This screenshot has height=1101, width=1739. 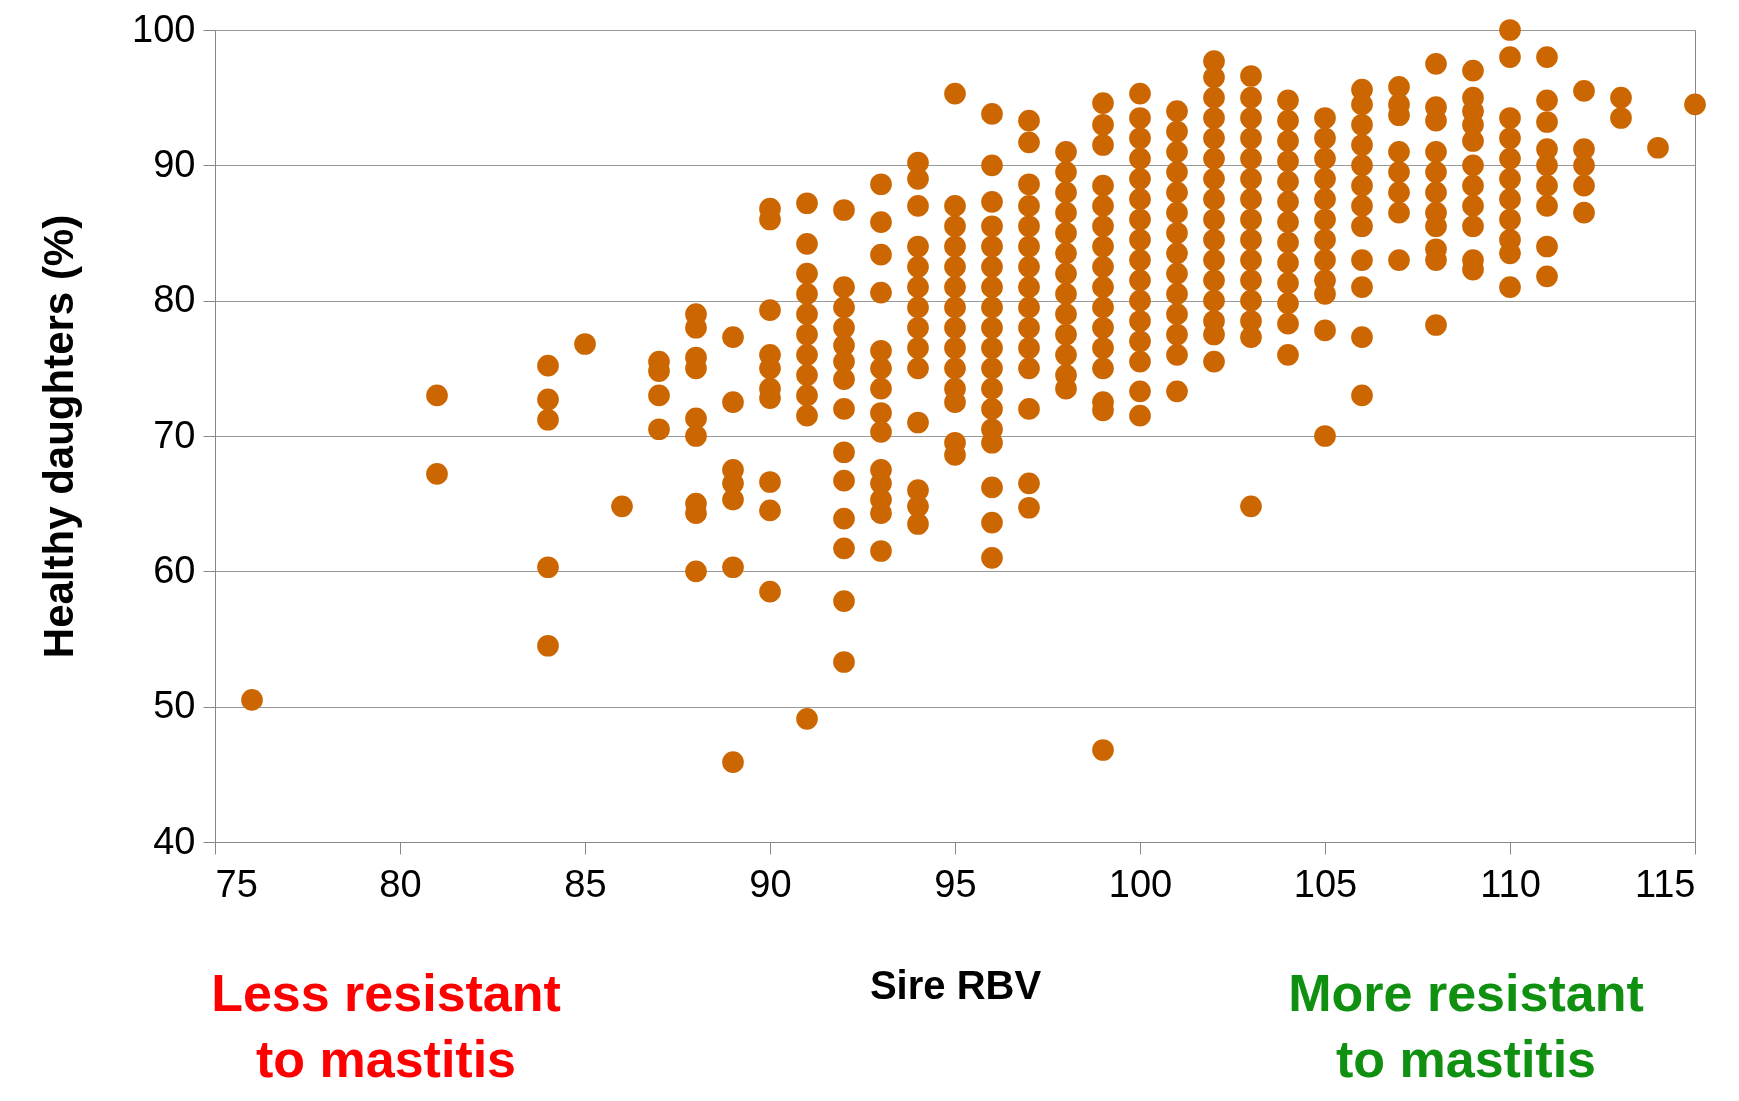 What do you see at coordinates (770, 883) in the screenshot?
I see `x-tick-label: 90` at bounding box center [770, 883].